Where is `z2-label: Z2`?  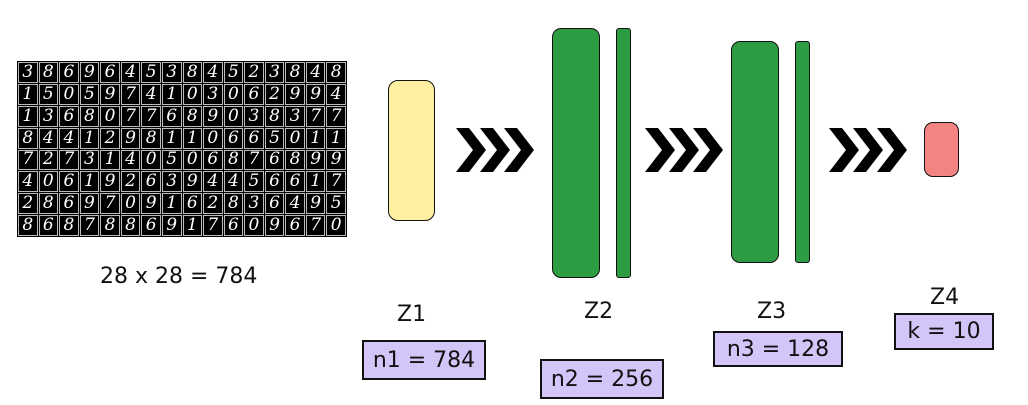
z2-label: Z2 is located at coordinates (599, 311).